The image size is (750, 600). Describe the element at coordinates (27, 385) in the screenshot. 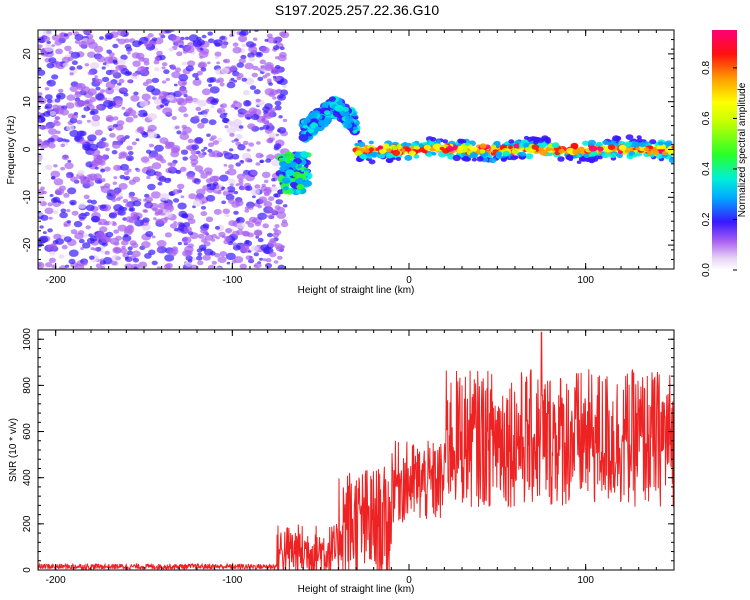

I see `snr-ytick-label: 800` at that location.